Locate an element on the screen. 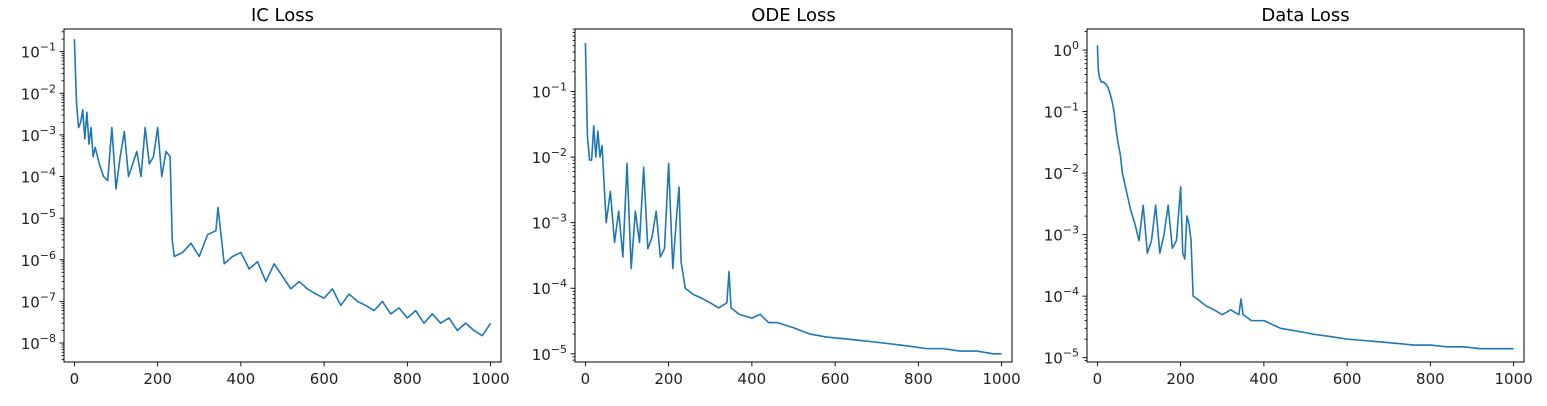 The image size is (1547, 406). y-tick-label: 10⁻⁸ is located at coordinates (38, 342).